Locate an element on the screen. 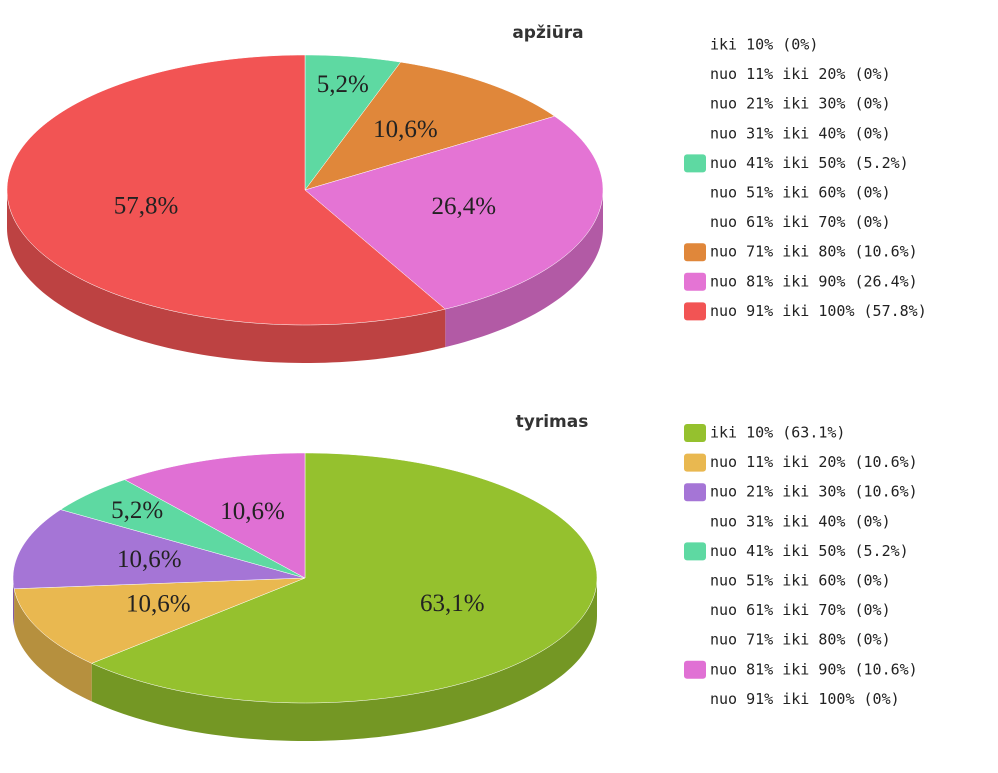  legend-entry: nuo 11% iki 20% (0%) is located at coordinates (800, 74).